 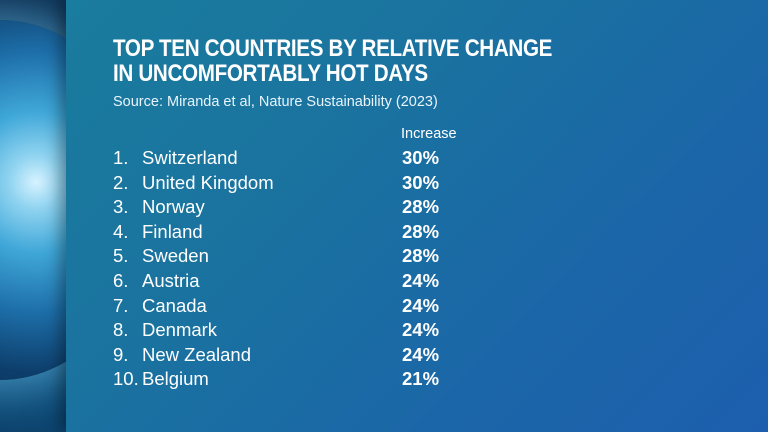 What do you see at coordinates (323, 232) in the screenshot?
I see `table-row: 4. Finland 28%` at bounding box center [323, 232].